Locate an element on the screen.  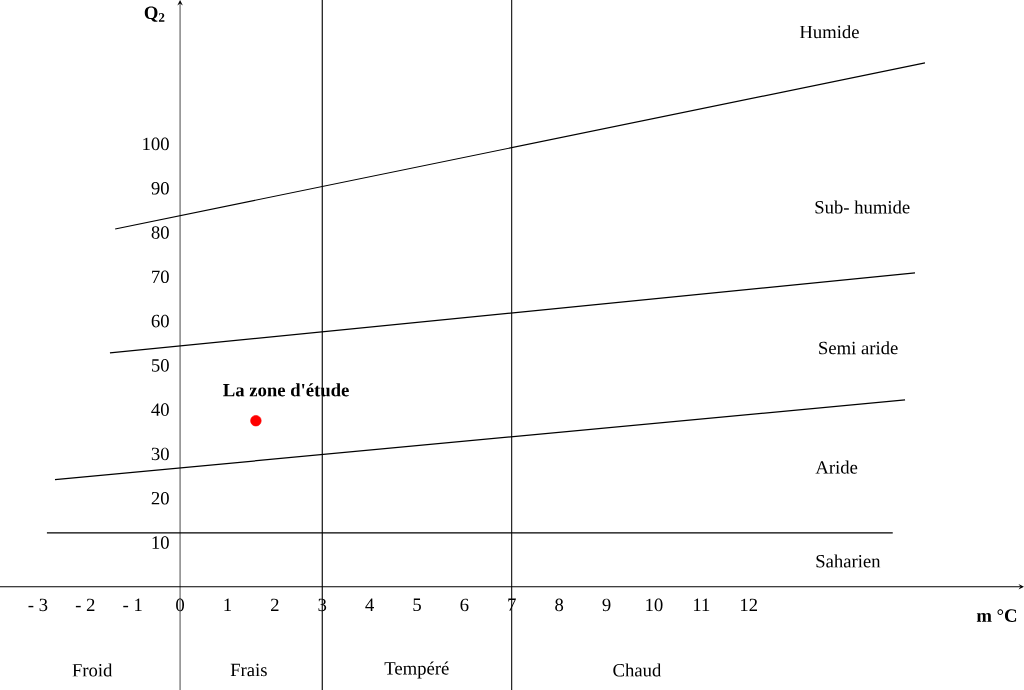
x-tick-label: - 2 is located at coordinates (85, 604).